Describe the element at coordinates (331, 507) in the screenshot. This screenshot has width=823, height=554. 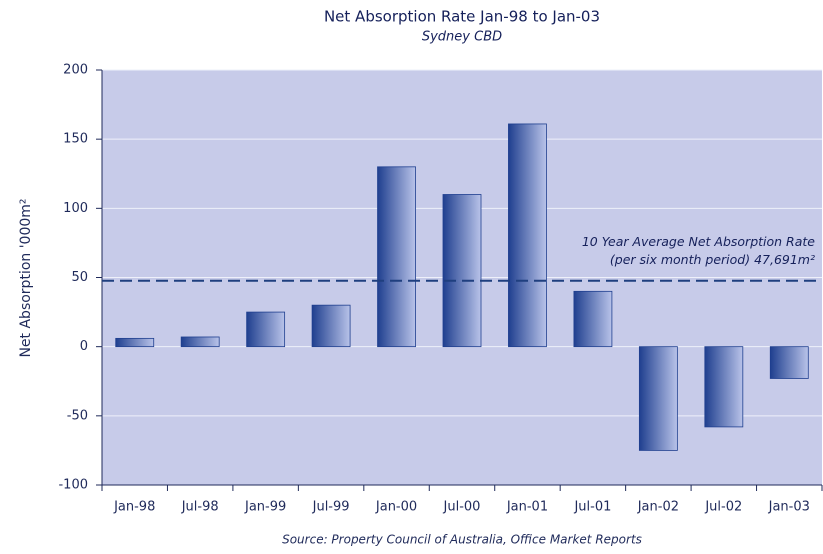
I see `x-tick-label: Jul-99` at that location.